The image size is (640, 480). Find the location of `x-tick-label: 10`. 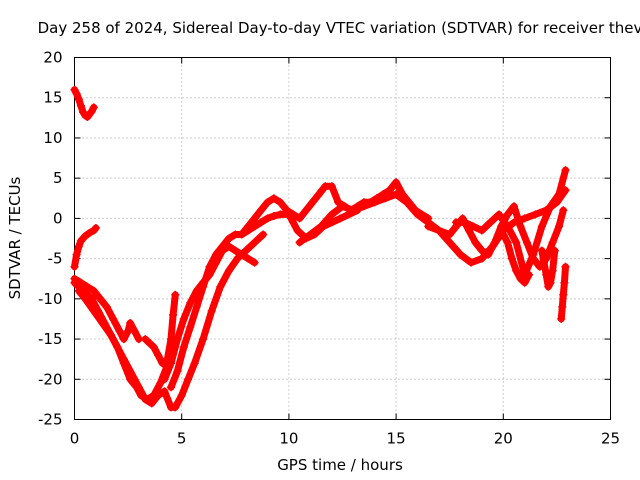

x-tick-label: 10 is located at coordinates (288, 439).